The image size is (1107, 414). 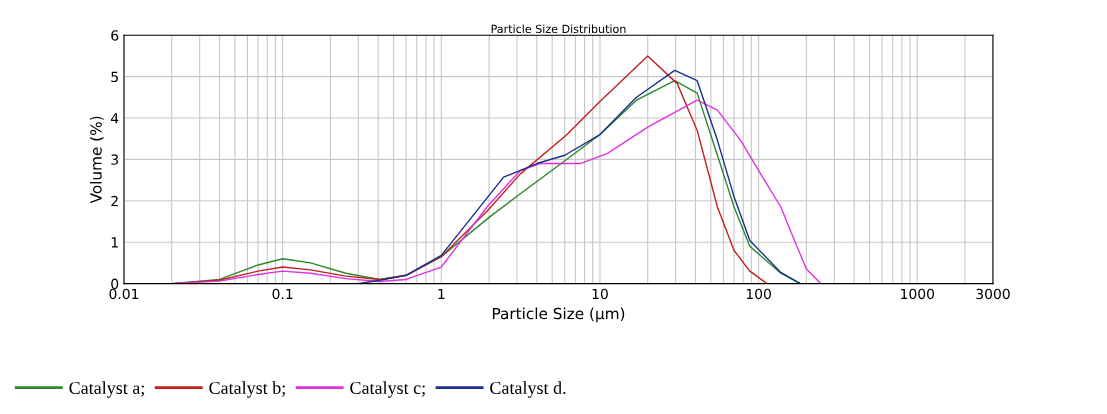 I want to click on y-tick-label: 2, so click(x=114, y=201).